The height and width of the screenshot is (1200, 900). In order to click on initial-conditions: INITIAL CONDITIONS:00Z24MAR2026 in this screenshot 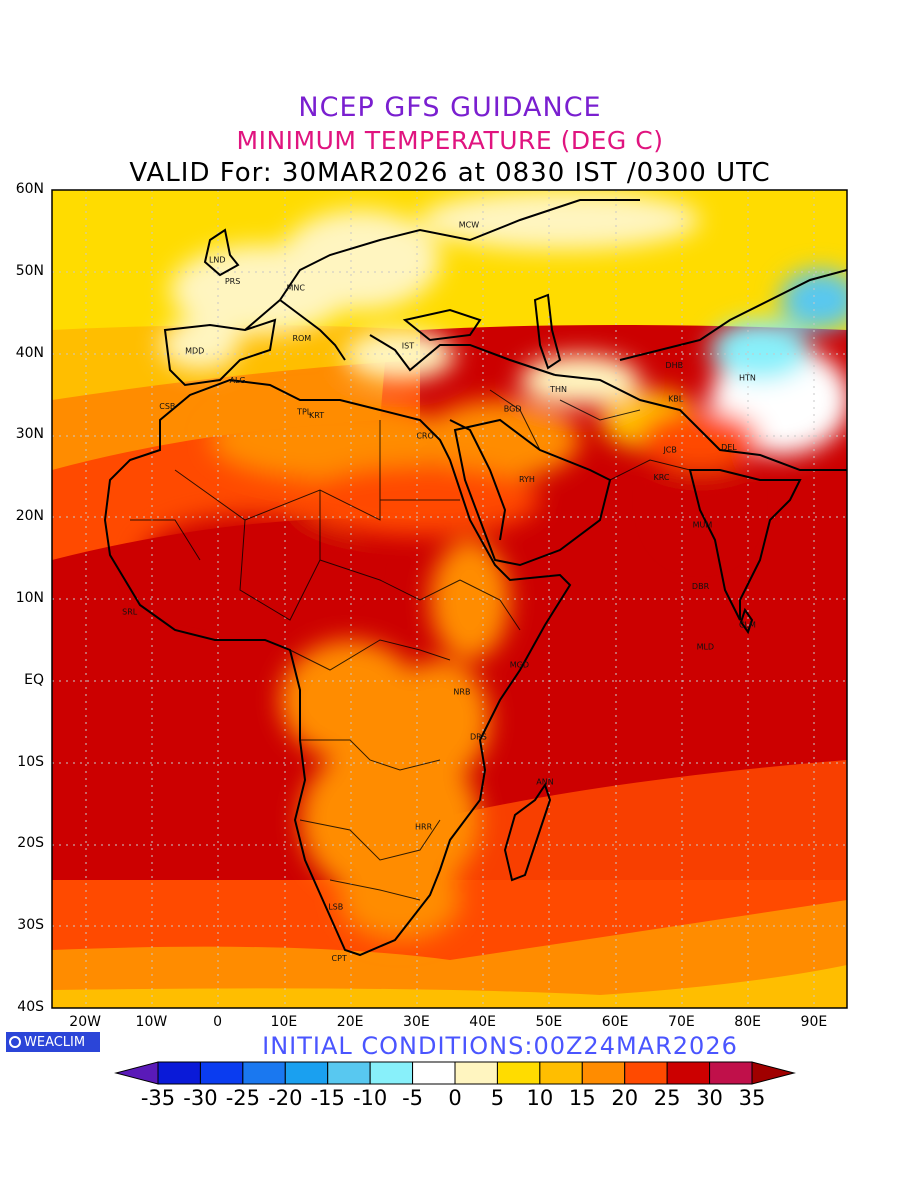, I will do `click(500, 1046)`.